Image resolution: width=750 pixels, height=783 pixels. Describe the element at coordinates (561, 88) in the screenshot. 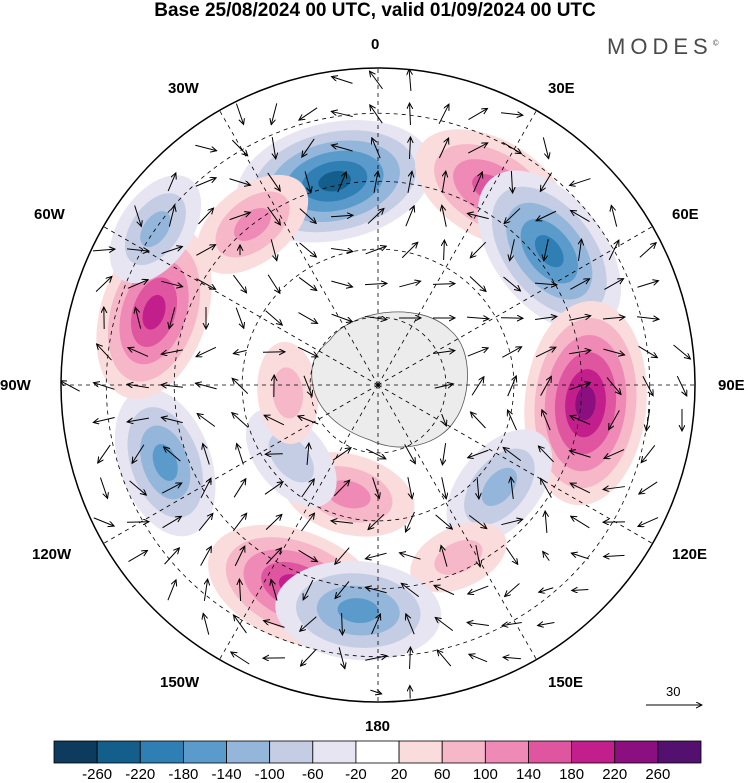

I see `lon-label-30e: 30E` at that location.